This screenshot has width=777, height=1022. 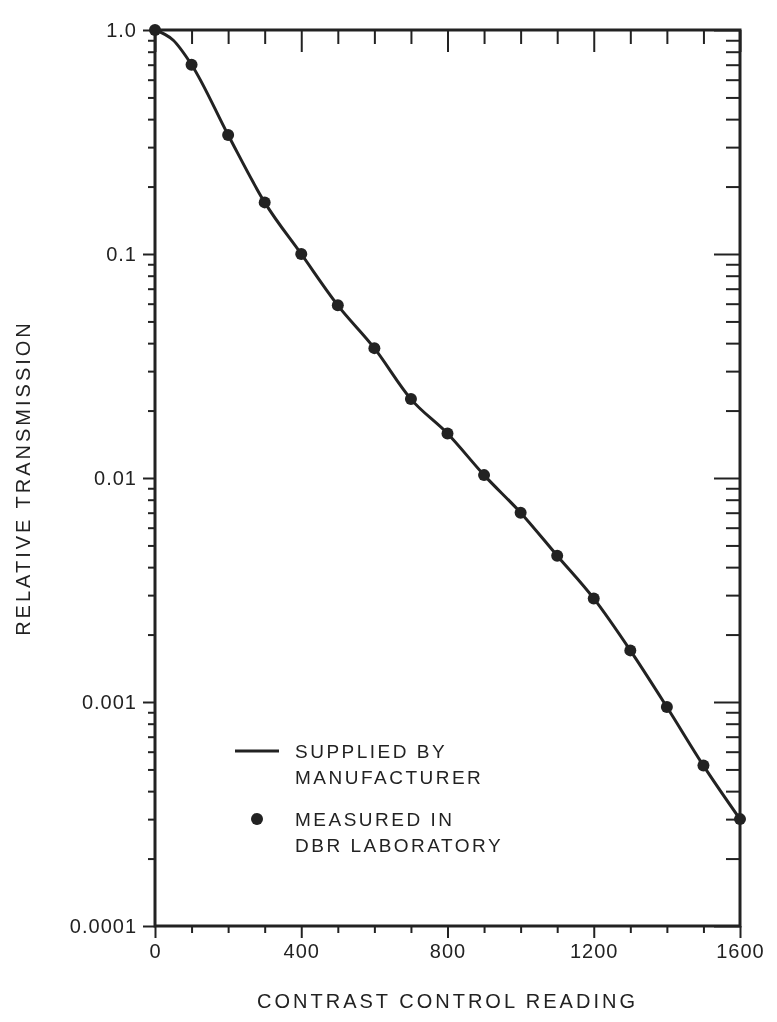 I want to click on x-axis-title: CONTRAST CONTROL READING, so click(x=447, y=1001).